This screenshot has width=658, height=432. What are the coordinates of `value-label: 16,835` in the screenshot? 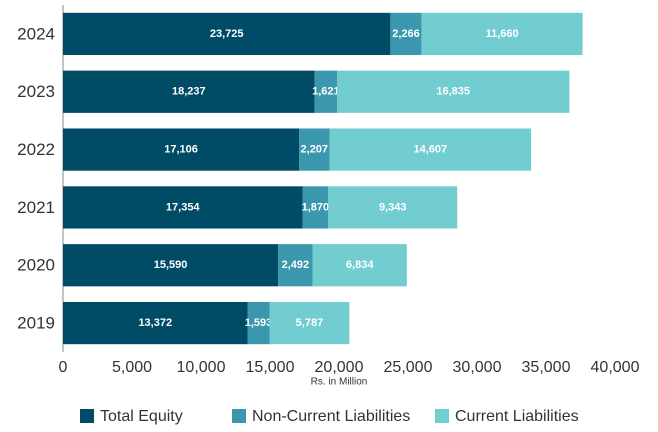 It's located at (453, 92).